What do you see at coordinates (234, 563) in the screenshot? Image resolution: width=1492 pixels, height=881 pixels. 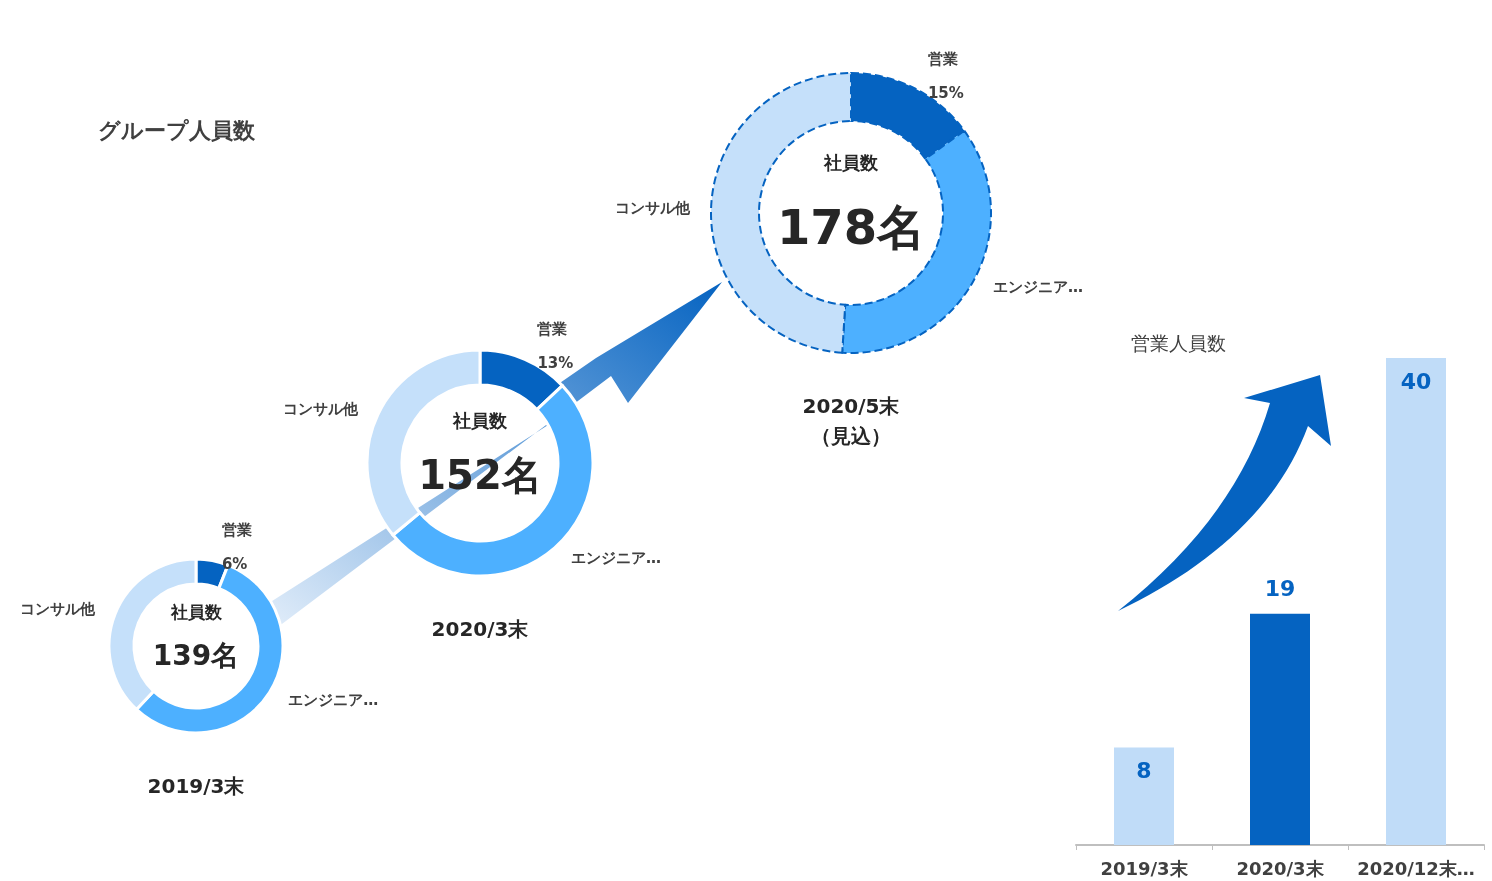 I see `data-label: 6%` at bounding box center [234, 563].